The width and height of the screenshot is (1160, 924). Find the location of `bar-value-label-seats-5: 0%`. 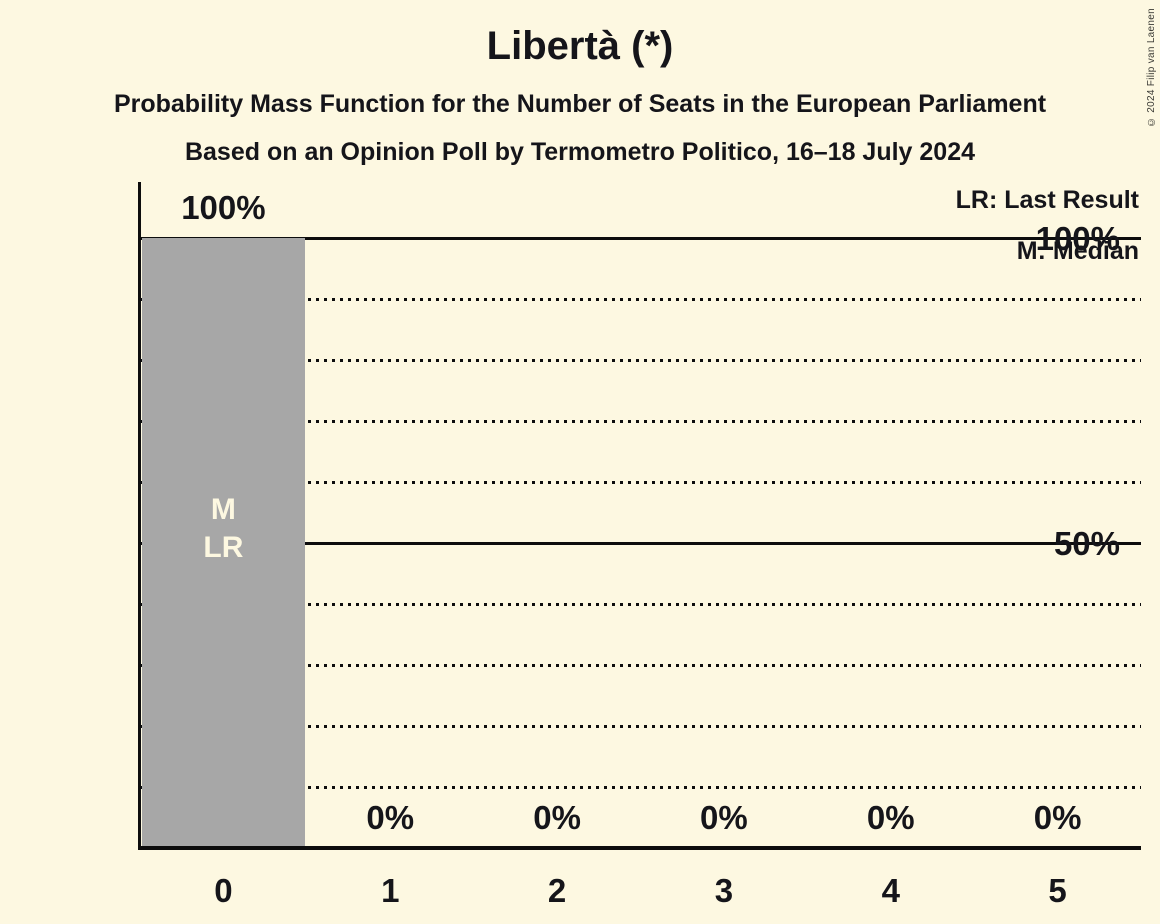

bar-value-label-seats-5: 0% is located at coordinates (1057, 817).